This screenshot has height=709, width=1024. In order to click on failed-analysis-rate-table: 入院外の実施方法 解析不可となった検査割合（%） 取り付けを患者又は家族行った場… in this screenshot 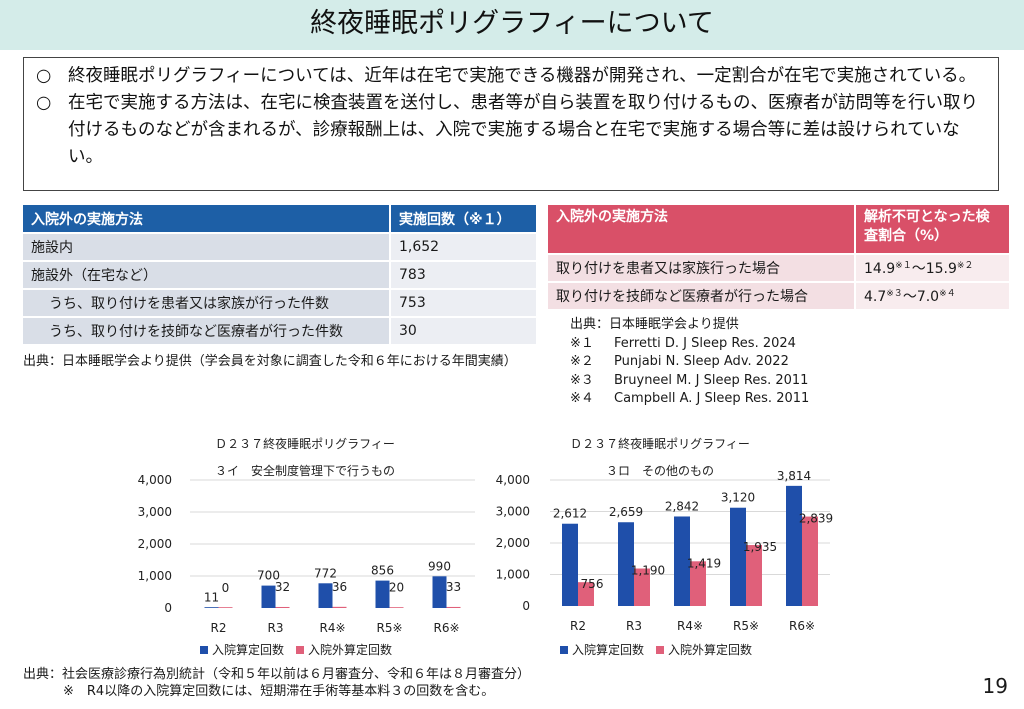, I will do `click(779, 257)`.